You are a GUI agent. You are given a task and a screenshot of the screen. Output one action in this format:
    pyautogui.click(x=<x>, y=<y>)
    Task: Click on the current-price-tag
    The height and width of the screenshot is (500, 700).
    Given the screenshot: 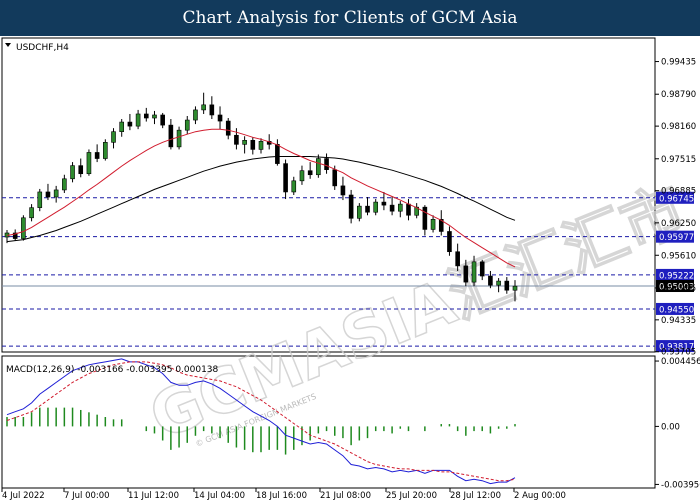 What is the action you would take?
    pyautogui.click(x=675, y=286)
    